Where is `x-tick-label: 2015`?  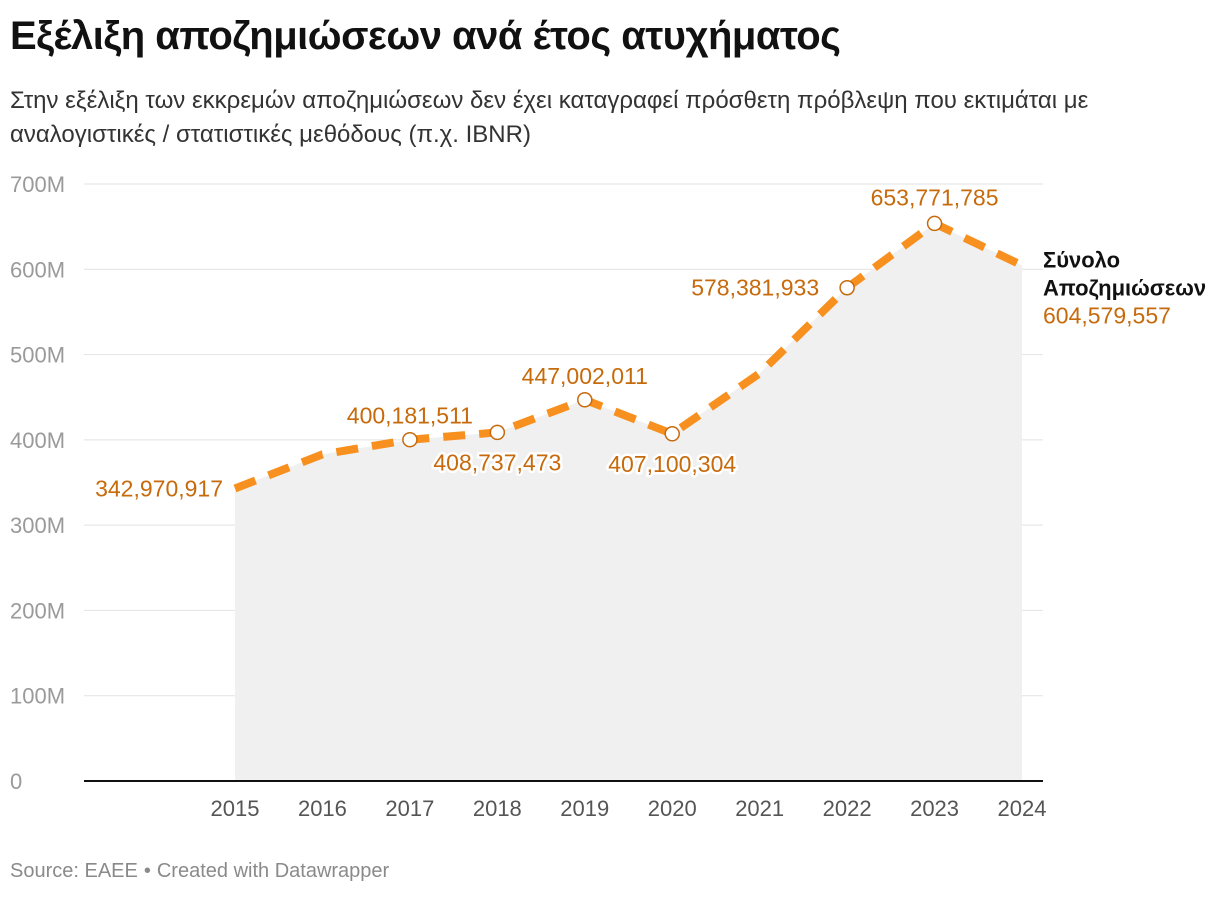
x-tick-label: 2015 is located at coordinates (235, 808).